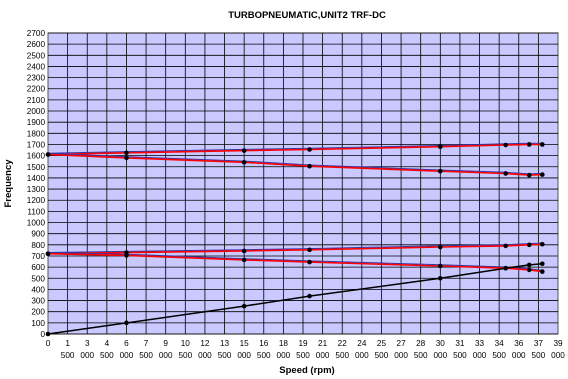 Image resolution: width=568 pixels, height=379 pixels. Describe the element at coordinates (343, 343) in the screenshot. I see `x-tick-label: 22` at that location.